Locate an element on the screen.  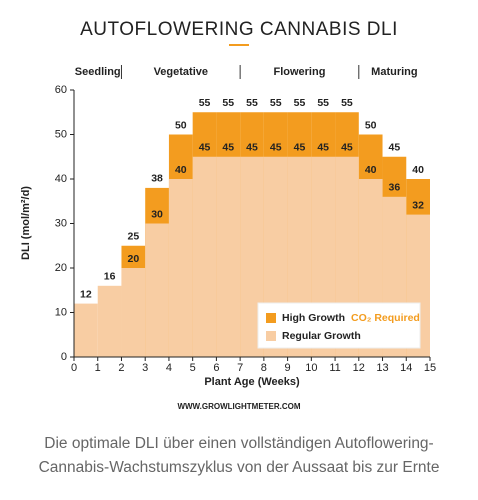
x-tick-label: 3 is located at coordinates (145, 368).